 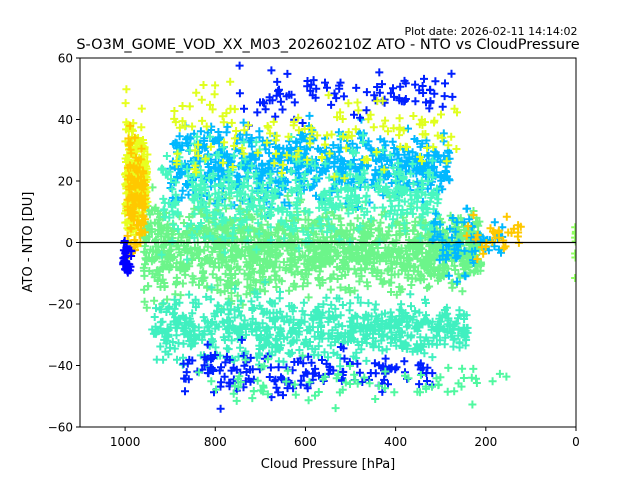 I want to click on y-tick-label: 40, so click(x=65, y=120).